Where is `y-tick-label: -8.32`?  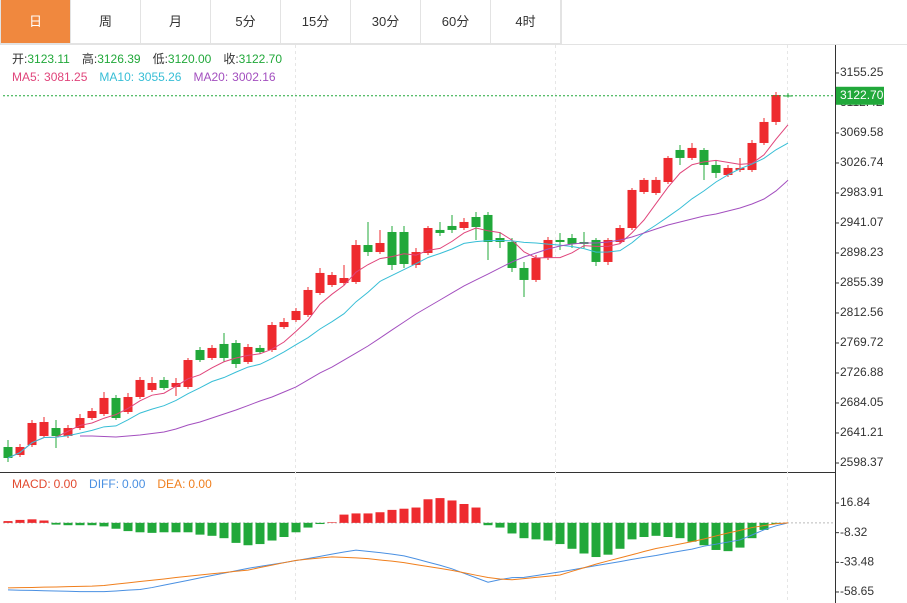 y-tick-label: -8.32 is located at coordinates (854, 532).